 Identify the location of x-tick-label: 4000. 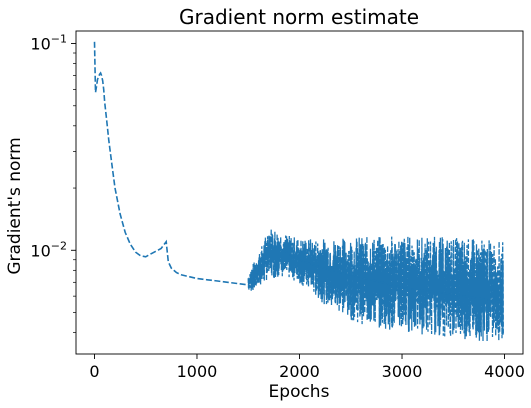
(504, 371).